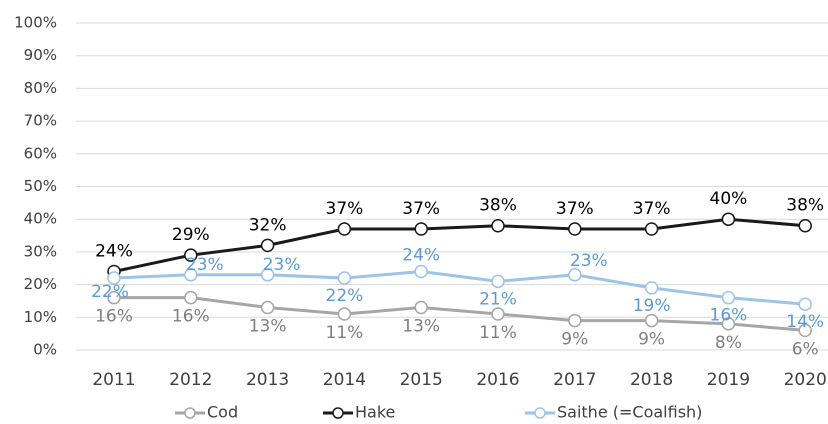 The image size is (828, 424). What do you see at coordinates (35, 23) in the screenshot?
I see `y-tick-label: 100%` at bounding box center [35, 23].